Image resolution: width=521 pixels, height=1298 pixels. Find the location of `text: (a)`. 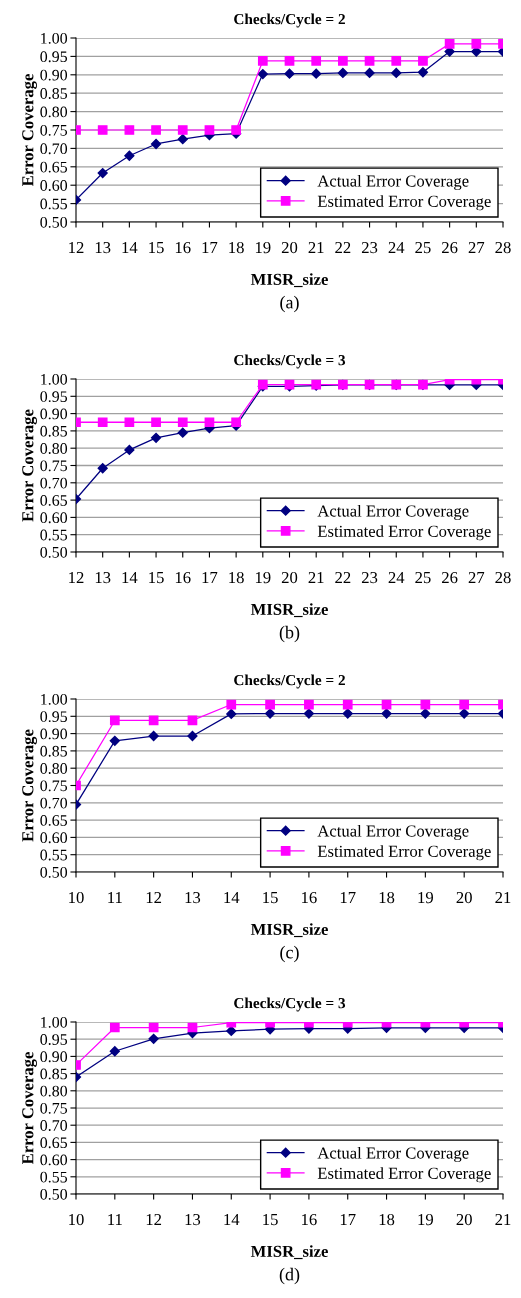

text: (a) is located at coordinates (289, 304).